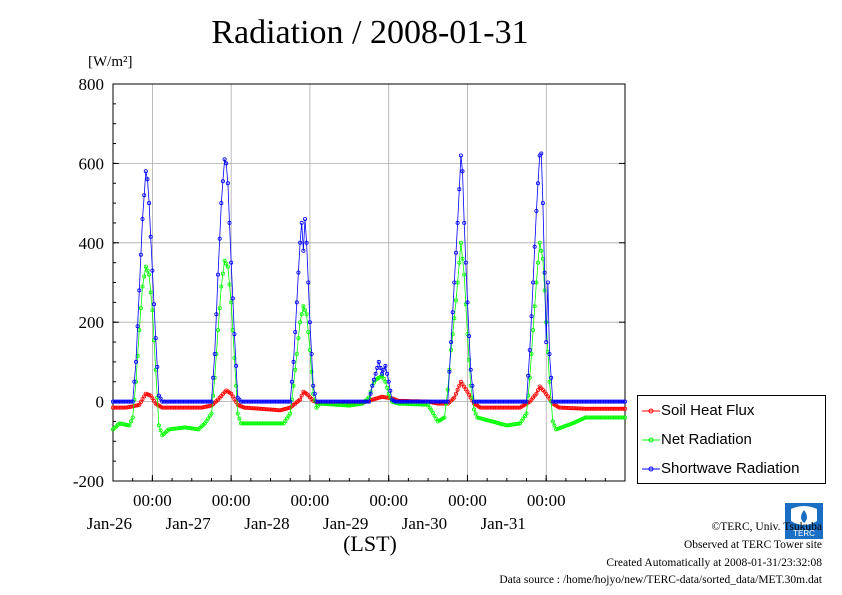 The image size is (842, 595). I want to click on y-tick-label: -200, so click(88, 481).